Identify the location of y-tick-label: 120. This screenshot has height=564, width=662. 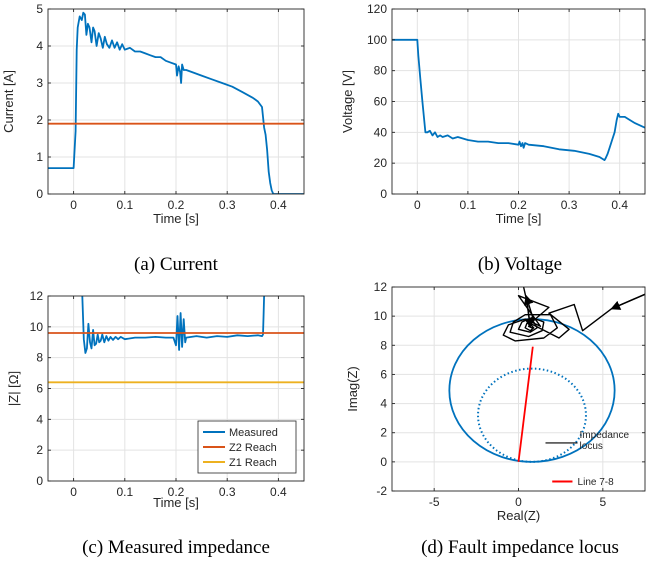
(377, 9).